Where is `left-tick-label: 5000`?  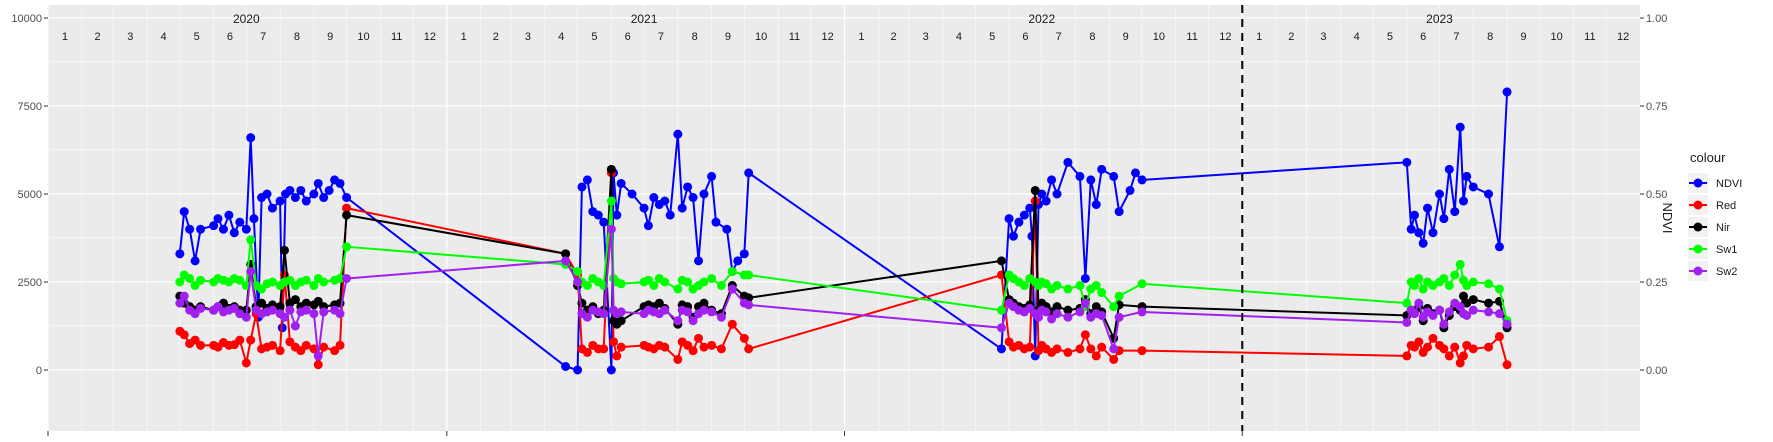 left-tick-label: 5000 is located at coordinates (30, 195).